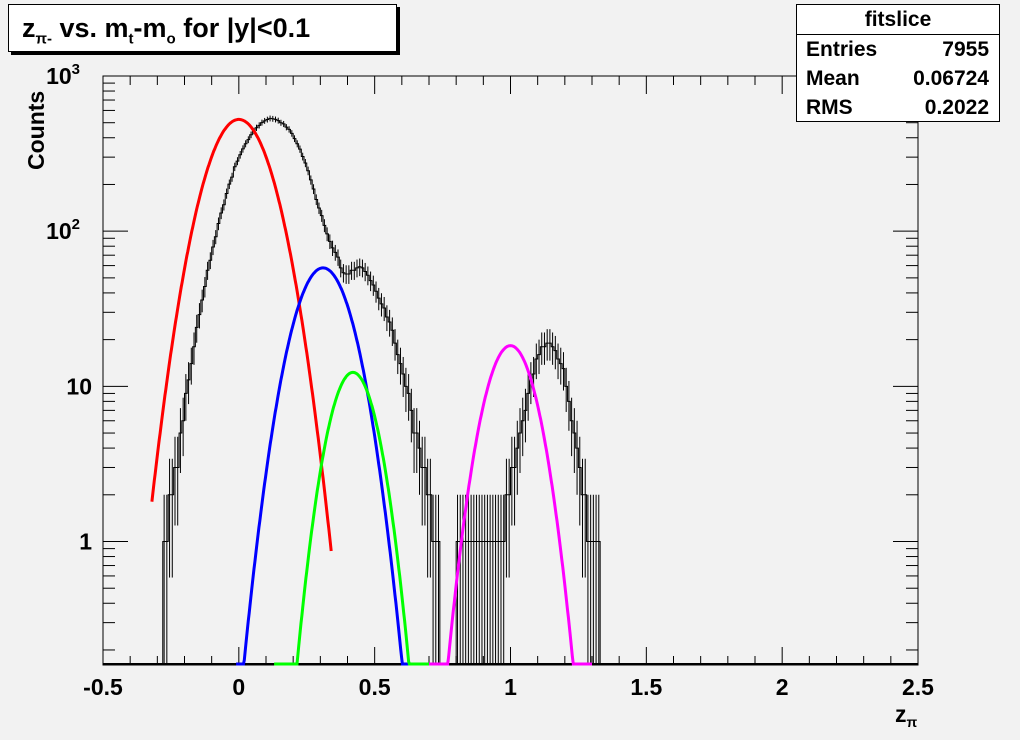 Image resolution: width=1020 pixels, height=740 pixels. What do you see at coordinates (375, 687) in the screenshot?
I see `x-tick-label: 0.5` at bounding box center [375, 687].